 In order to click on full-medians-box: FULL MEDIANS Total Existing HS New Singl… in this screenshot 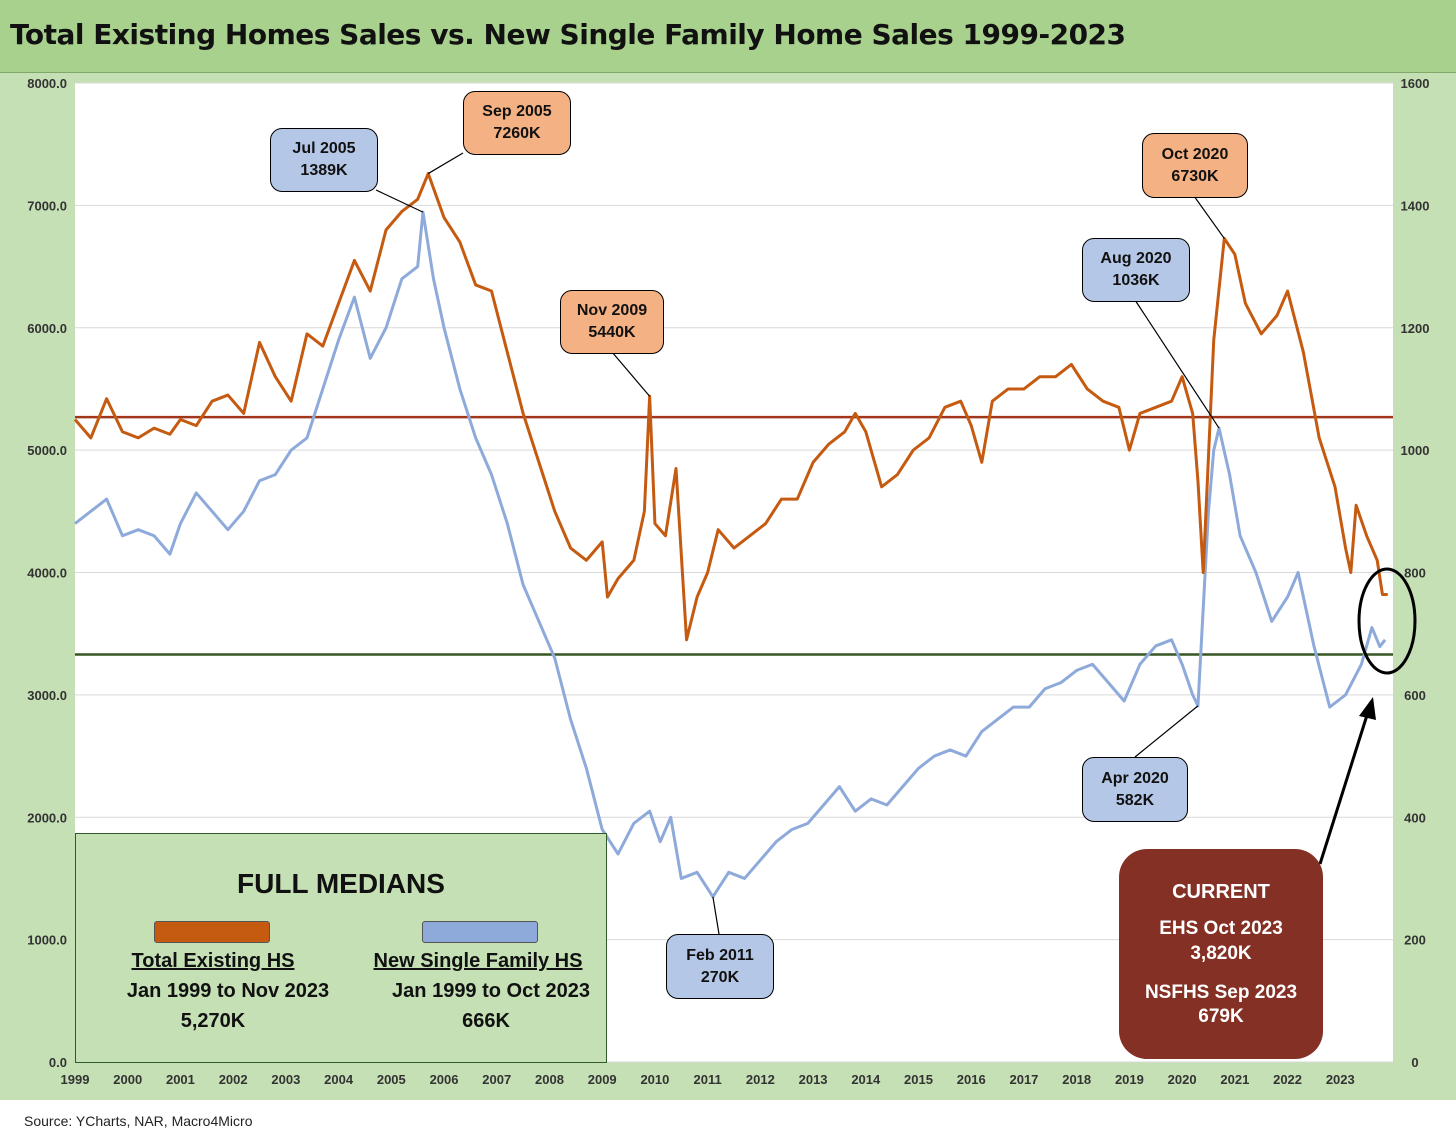, I will do `click(341, 948)`.